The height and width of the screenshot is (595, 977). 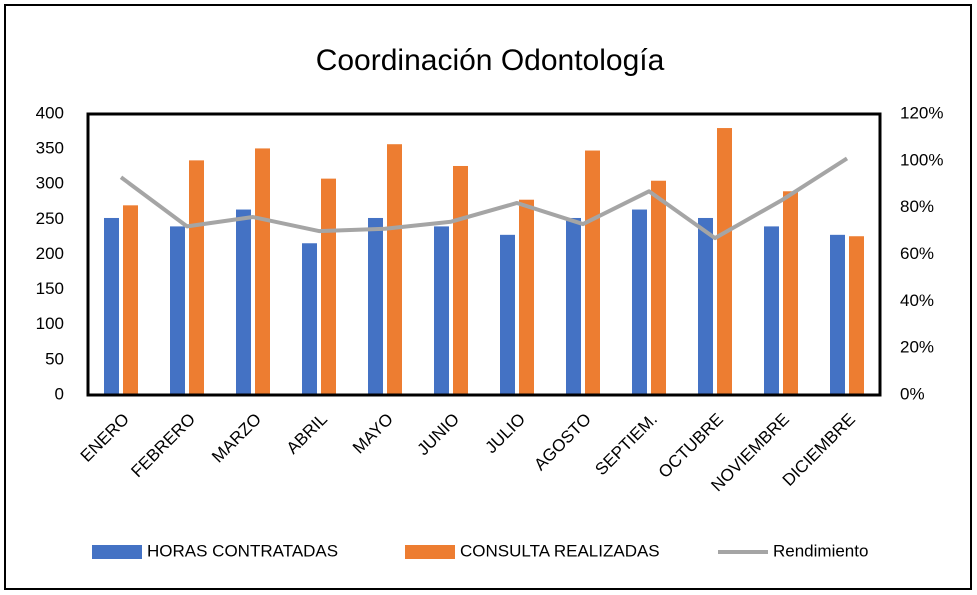 I want to click on y2-tick-label: 100%, so click(x=921, y=159).